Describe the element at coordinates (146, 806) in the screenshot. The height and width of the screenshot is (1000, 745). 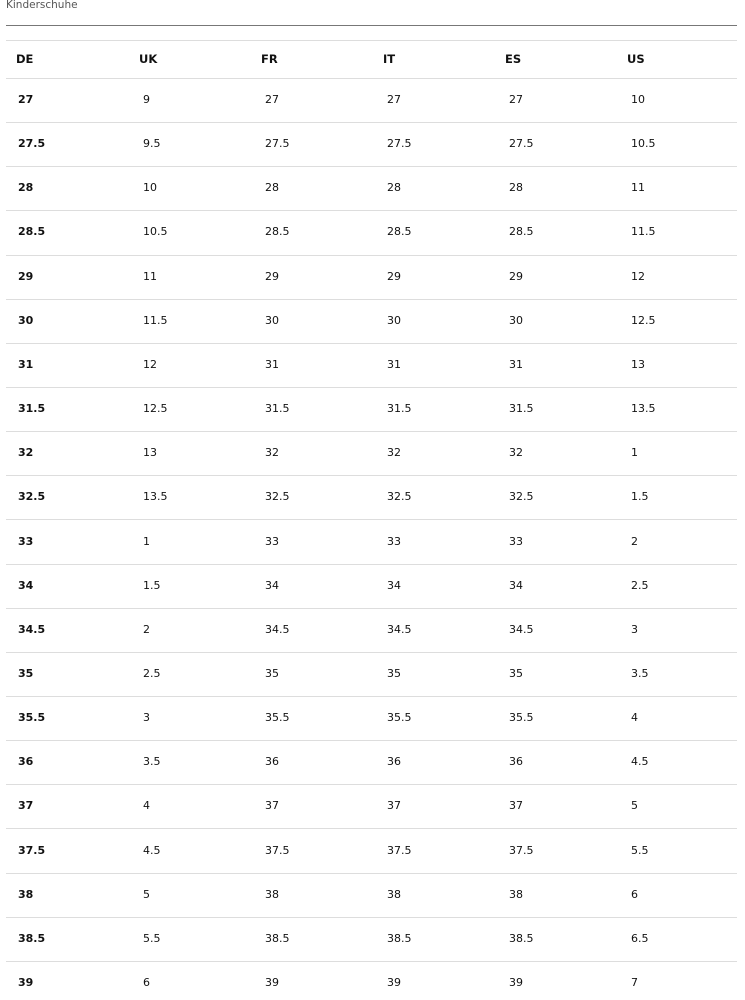
I see `table-cell: 4` at that location.